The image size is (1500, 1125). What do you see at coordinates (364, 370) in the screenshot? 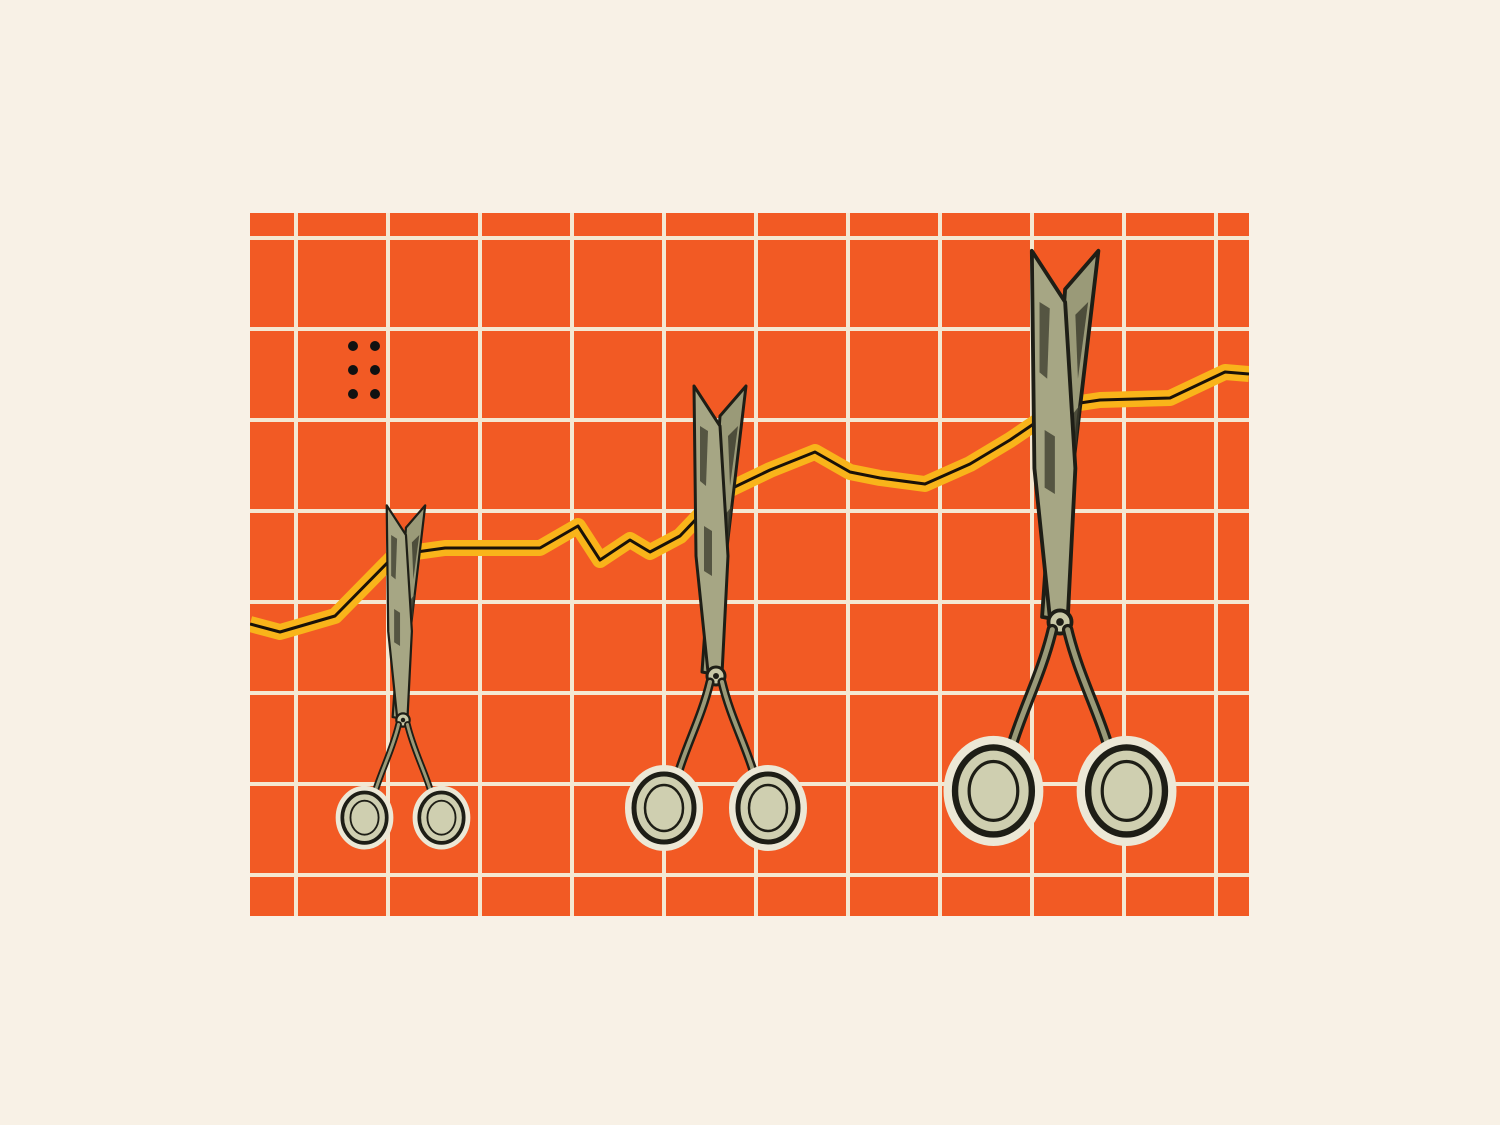
I see `dot-grid-icon` at bounding box center [364, 370].